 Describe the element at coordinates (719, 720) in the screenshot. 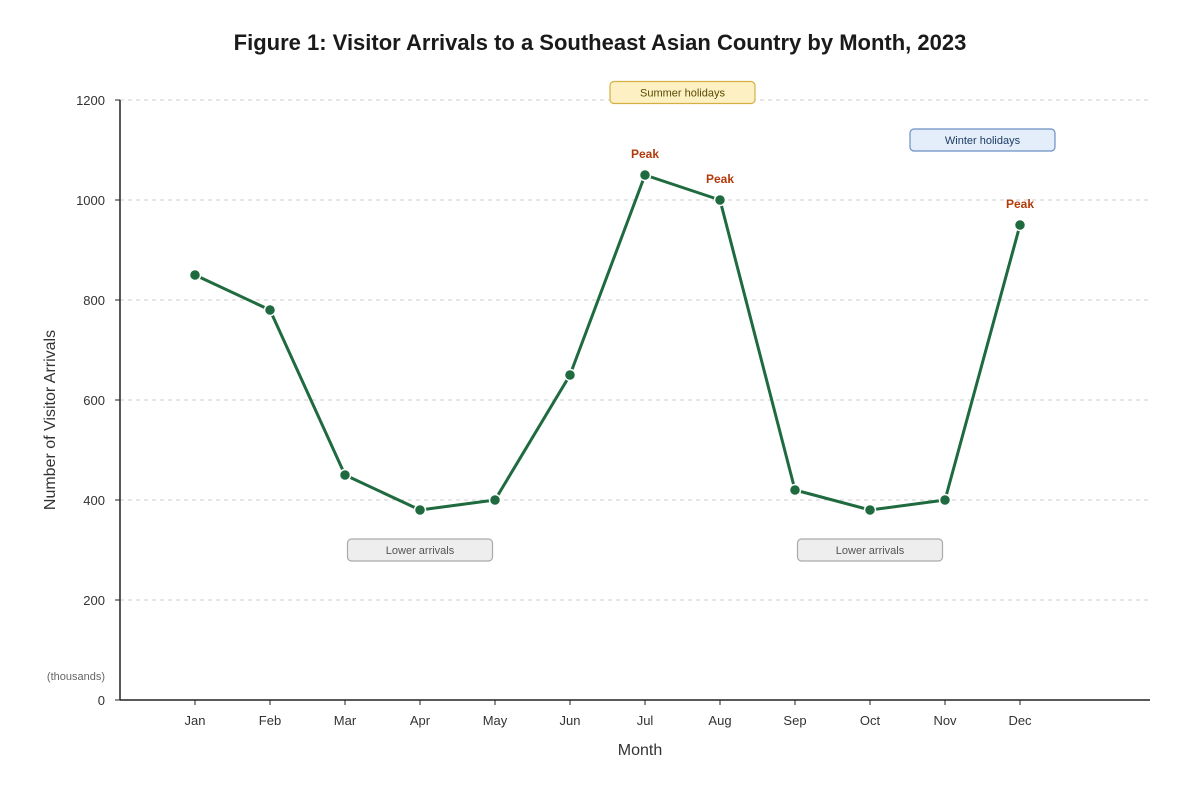

I see `x-tick-label: Aug` at that location.